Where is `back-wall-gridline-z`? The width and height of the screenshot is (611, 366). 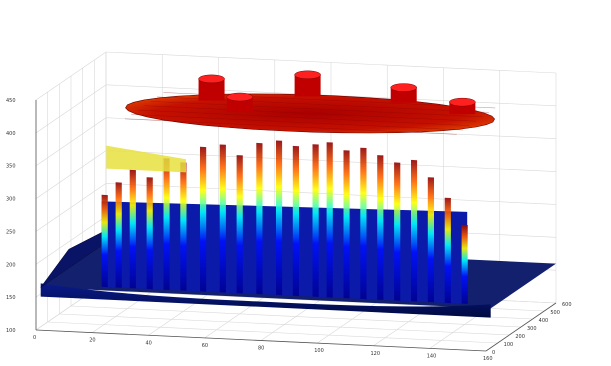
back-wall-gridline-z is located at coordinates (331, 62).